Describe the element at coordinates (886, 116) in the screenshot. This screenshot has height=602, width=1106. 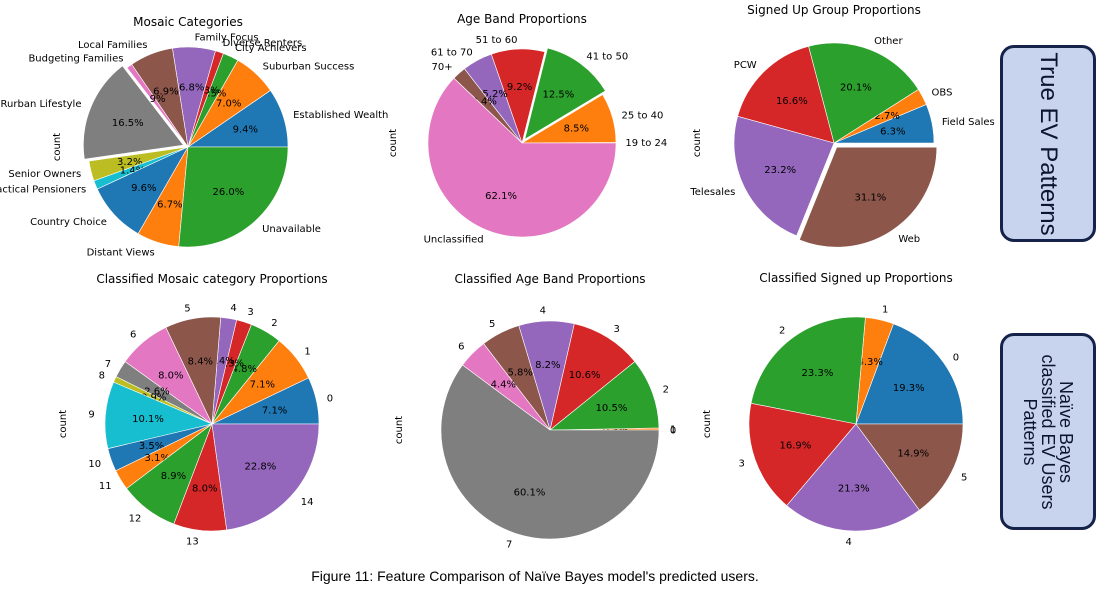
I see `slice-percent-label: 2.7%` at that location.